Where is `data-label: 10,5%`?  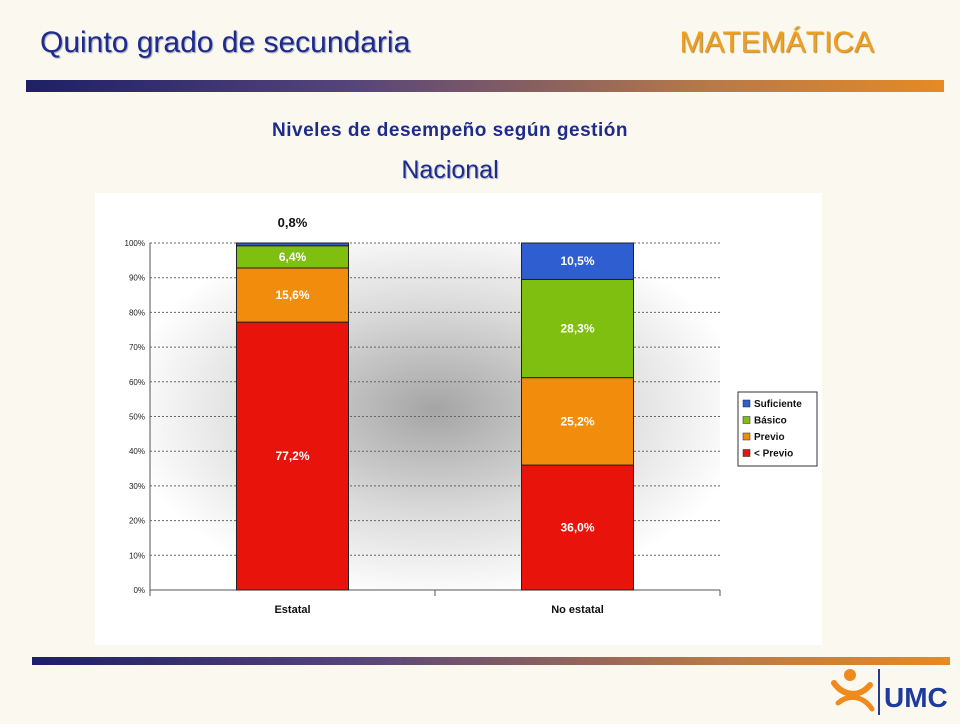 data-label: 10,5% is located at coordinates (577, 261).